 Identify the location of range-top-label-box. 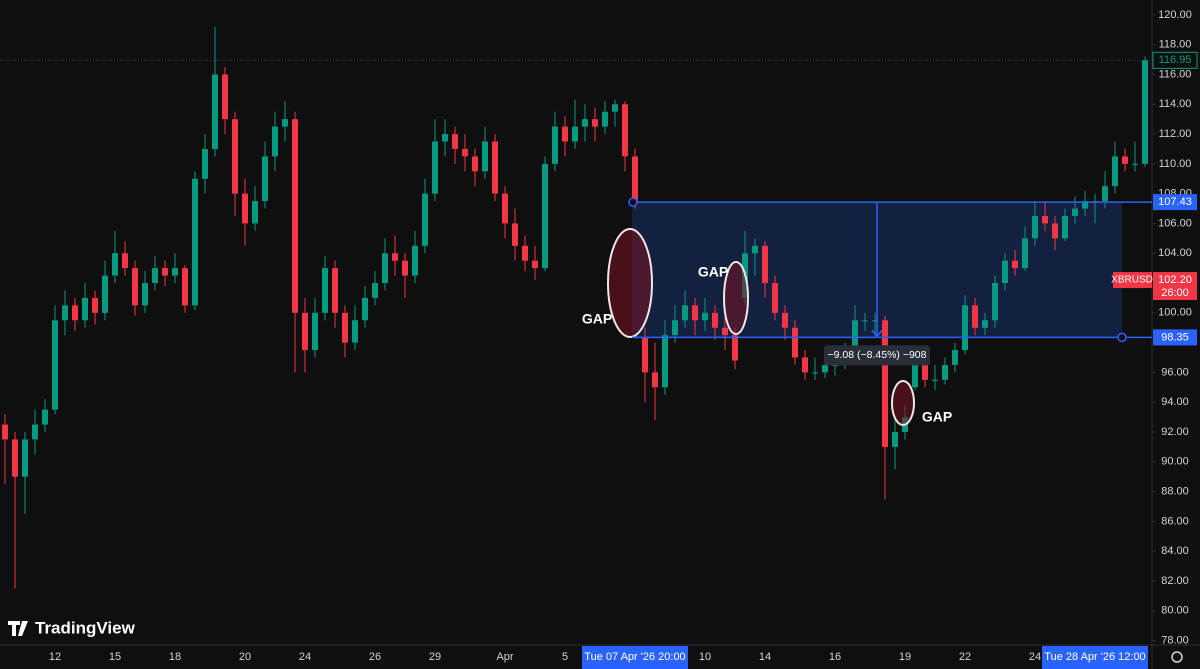
(1175, 202).